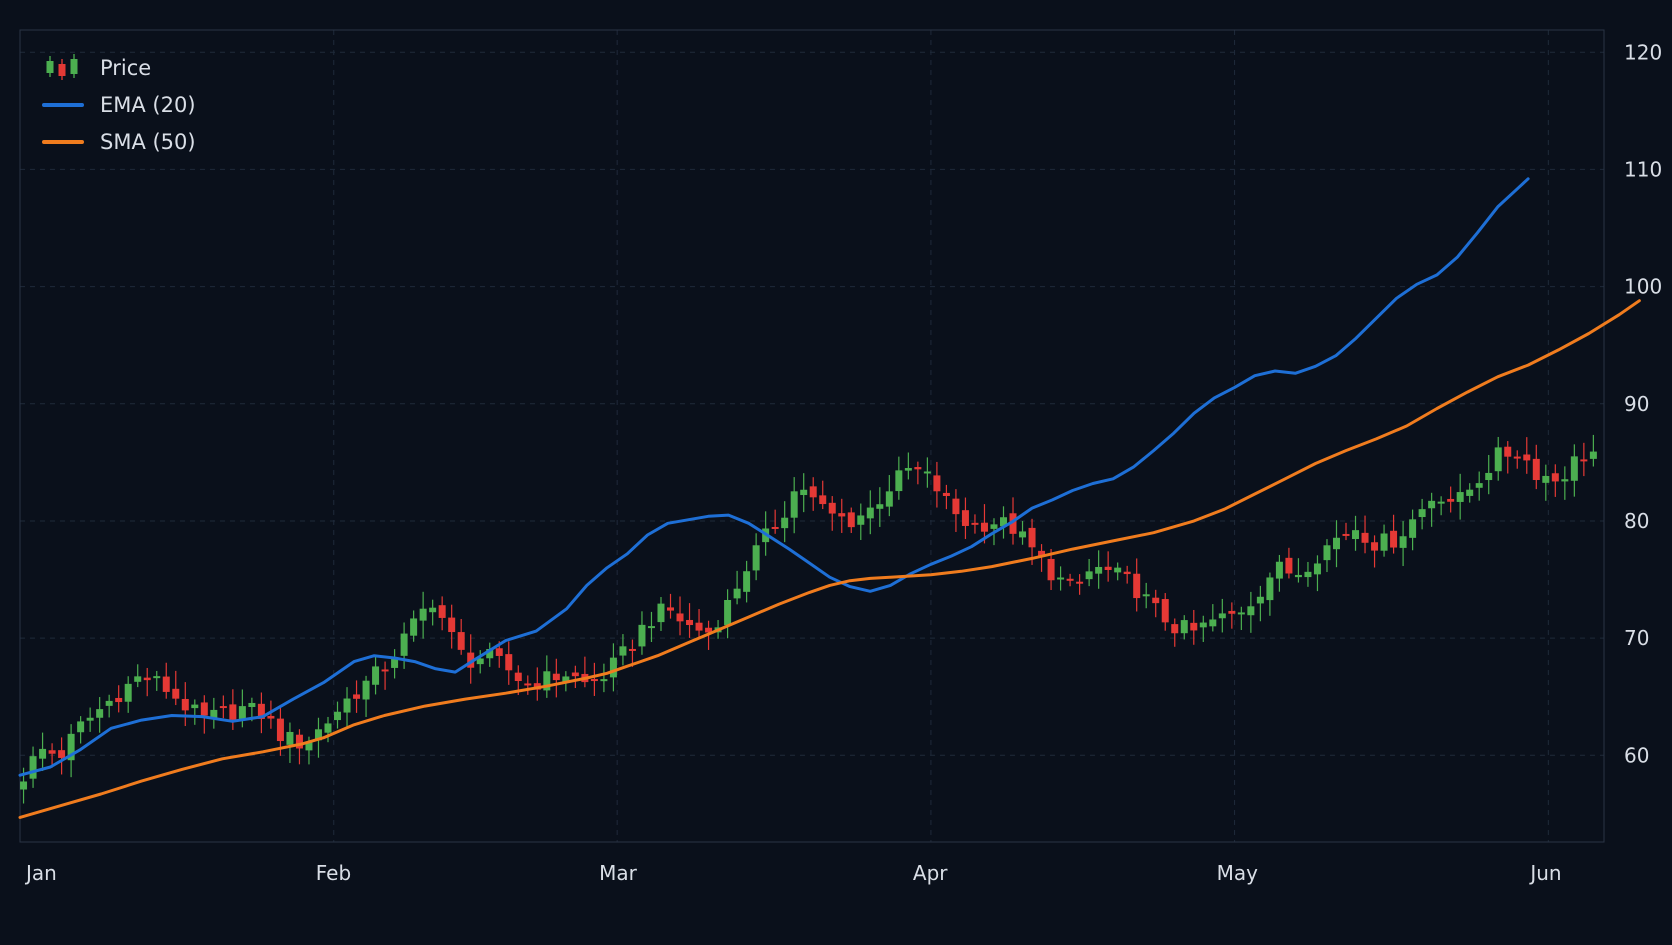  Describe the element at coordinates (119, 142) in the screenshot. I see `legend-item: SMA (50)` at that location.